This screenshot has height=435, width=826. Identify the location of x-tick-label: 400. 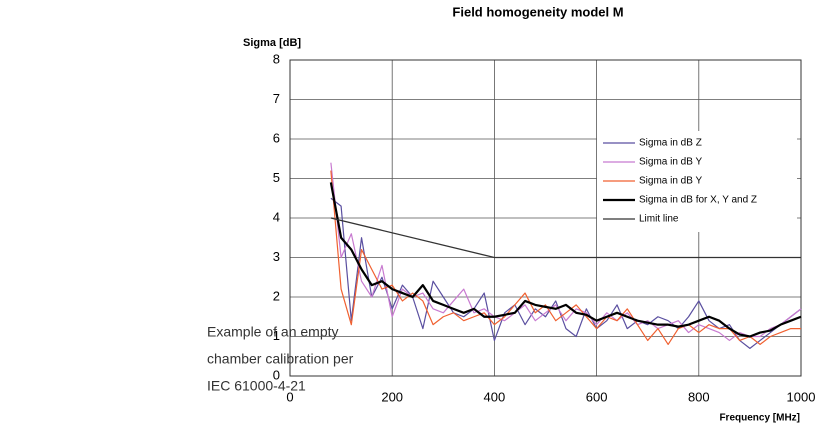
(495, 396).